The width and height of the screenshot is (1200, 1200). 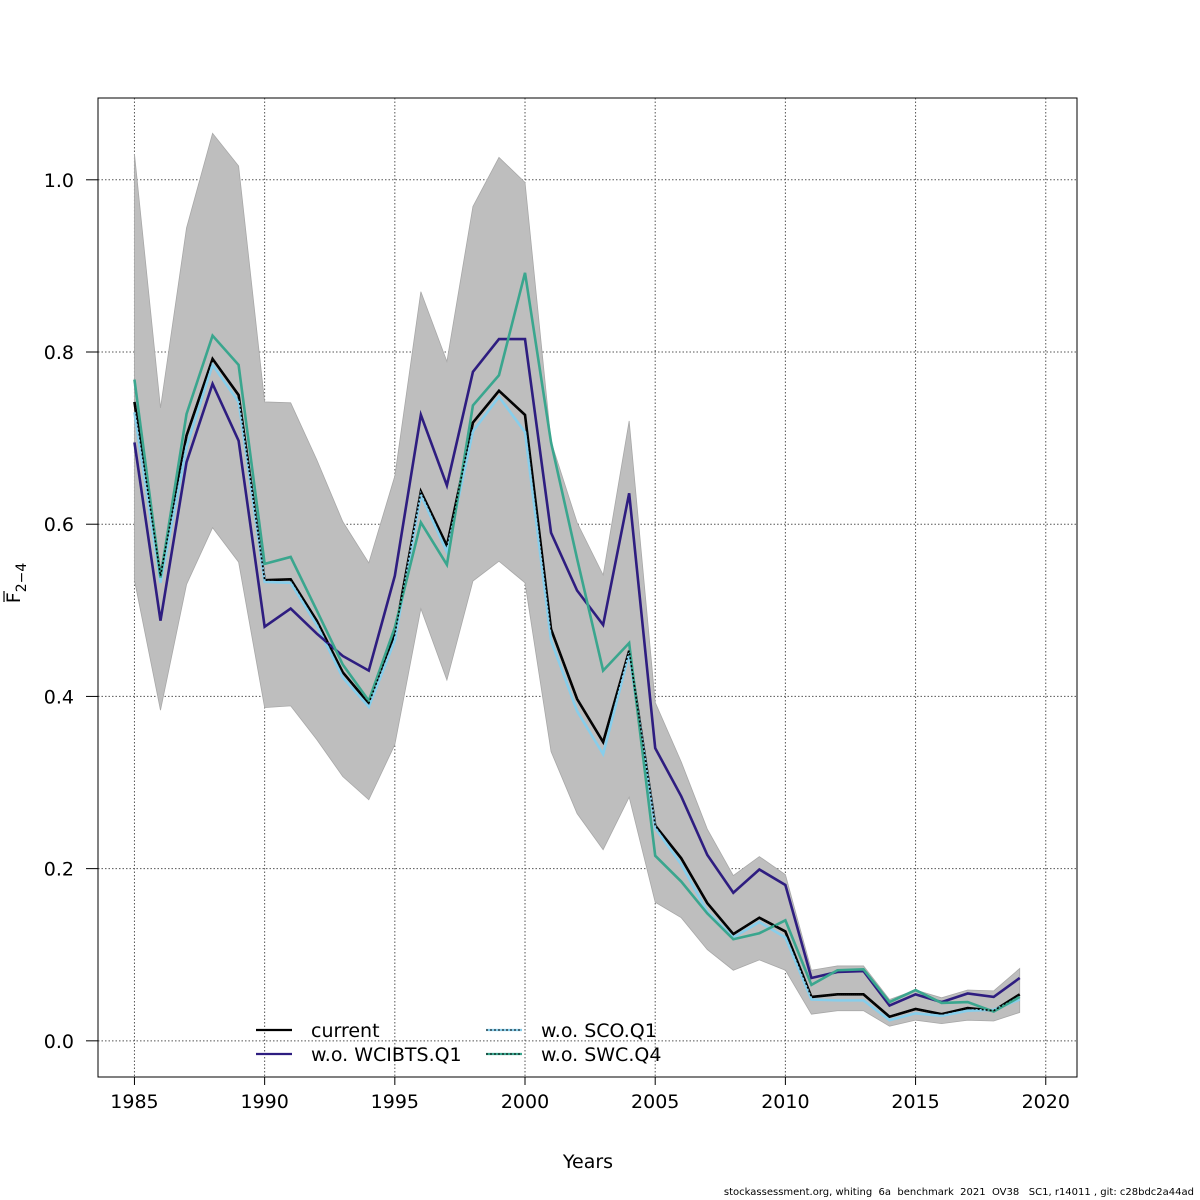 I want to click on y-axis-title-main: F, so click(x=14, y=597).